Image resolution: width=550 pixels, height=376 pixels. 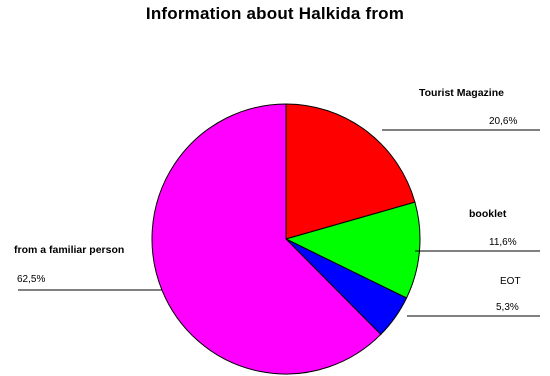 I want to click on slice-value-booklet: 11,6%, so click(x=503, y=242).